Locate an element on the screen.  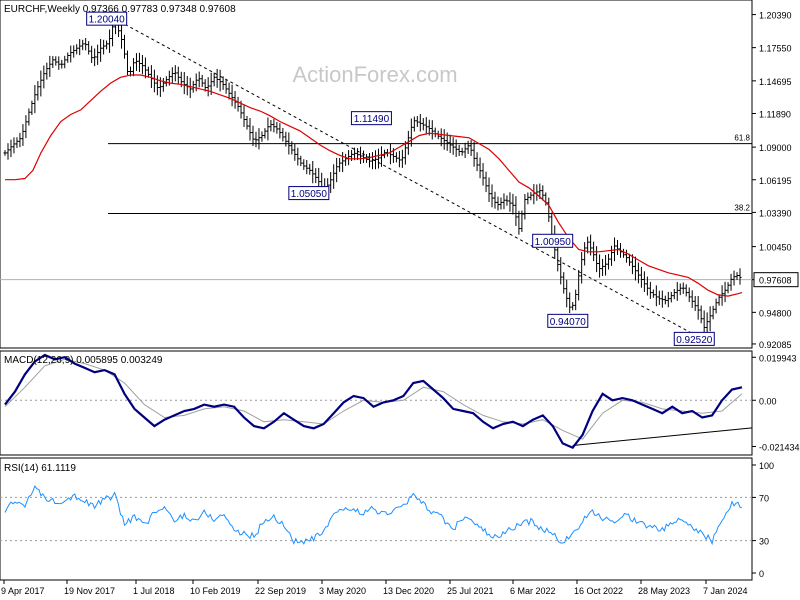
swing-label: 1.20040 is located at coordinates (107, 20).